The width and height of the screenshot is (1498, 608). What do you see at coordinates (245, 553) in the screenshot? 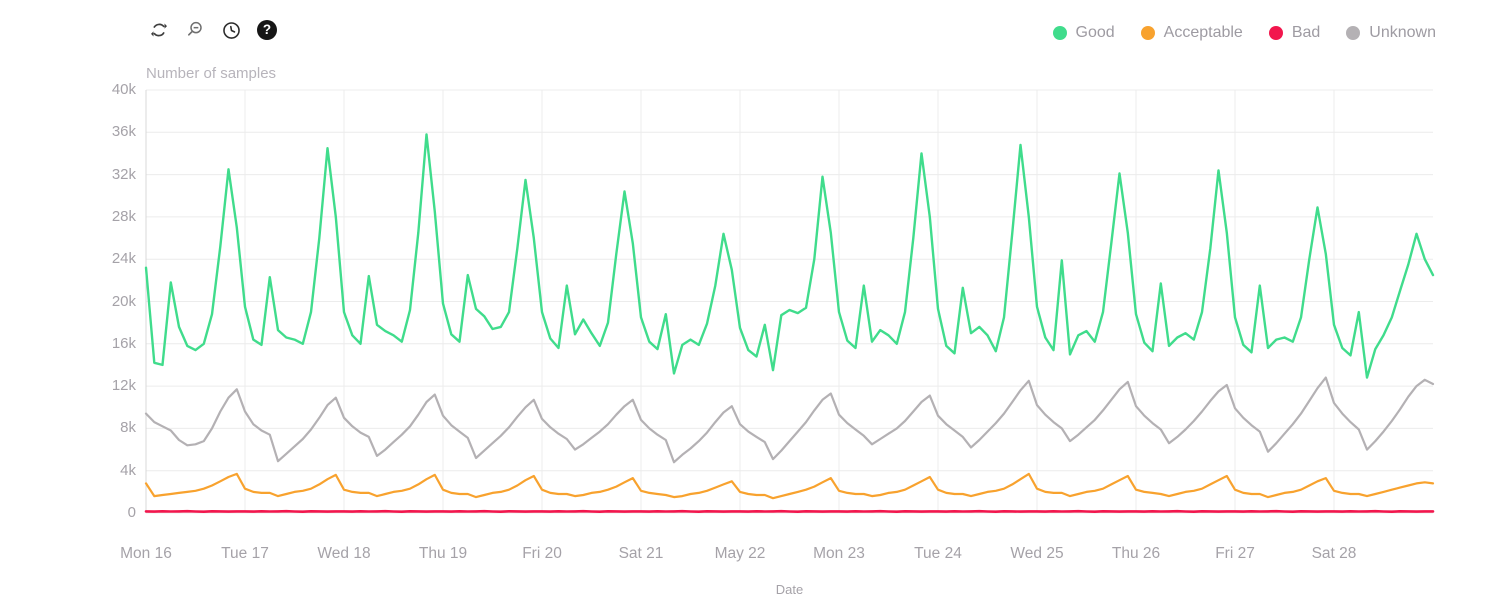
I see `x-tick-label: Tue 17` at bounding box center [245, 553].